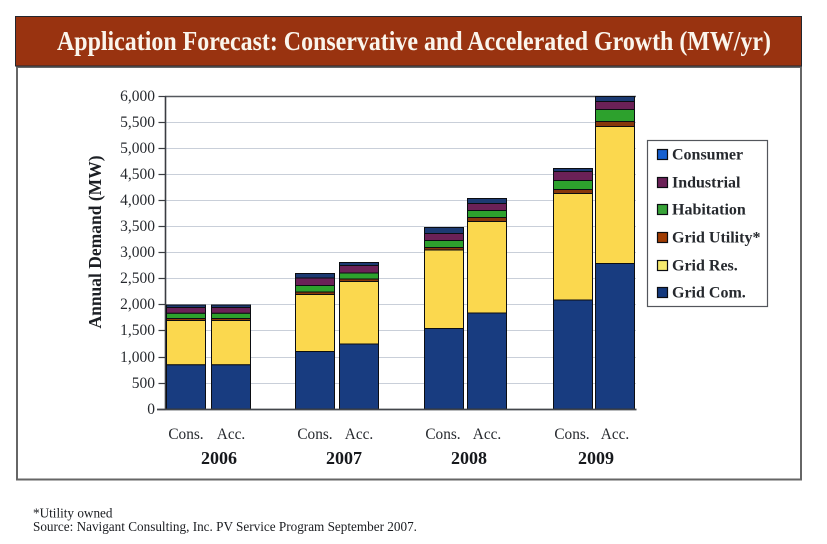 The image size is (827, 544). Describe the element at coordinates (469, 458) in the screenshot. I see `svg-text: 2008` at that location.